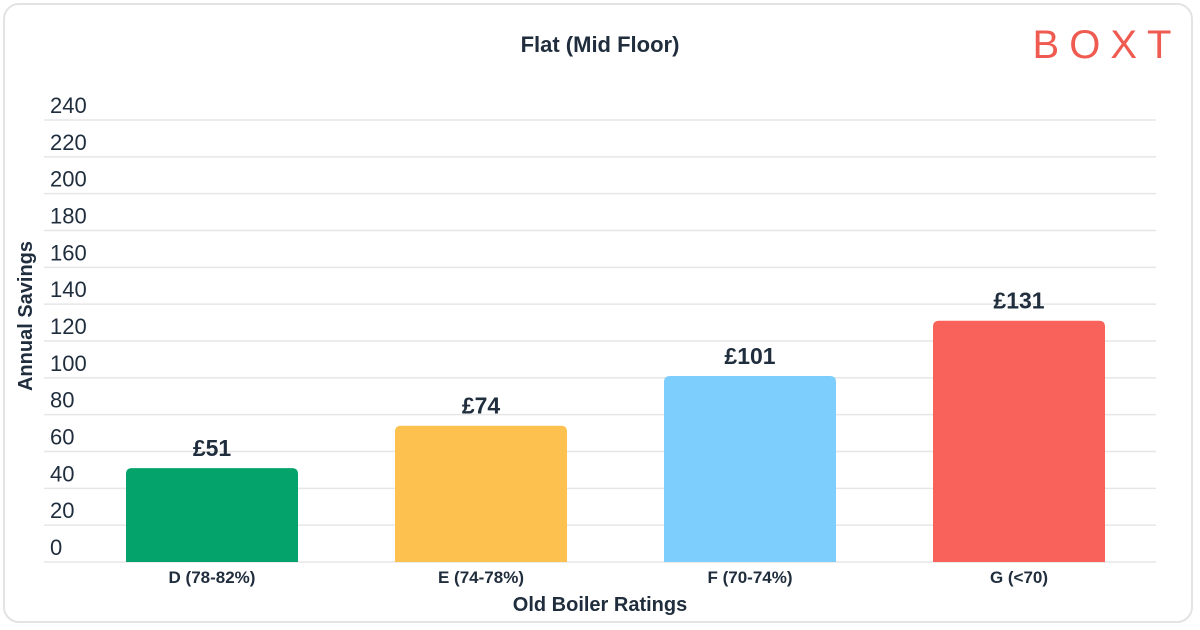  I want to click on y-tick-label: 200, so click(68, 179).